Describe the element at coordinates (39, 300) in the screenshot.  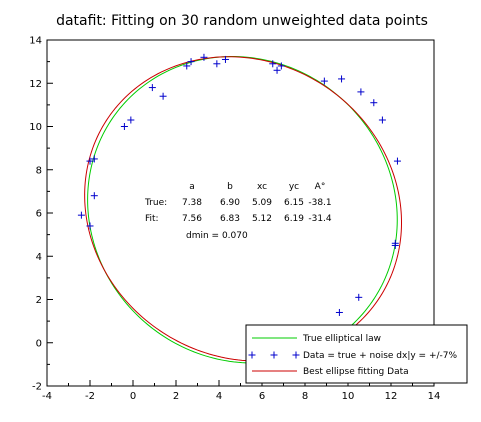
I see `y-tick-label: 2` at that location.